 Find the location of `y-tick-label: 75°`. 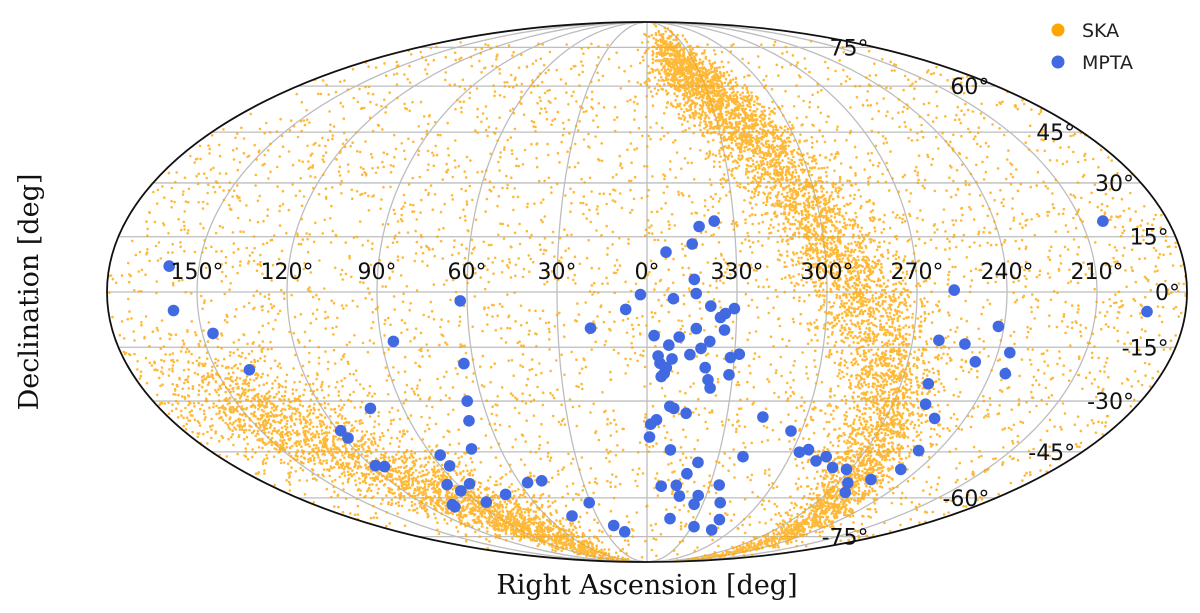

y-tick-label: 75° is located at coordinates (849, 48).